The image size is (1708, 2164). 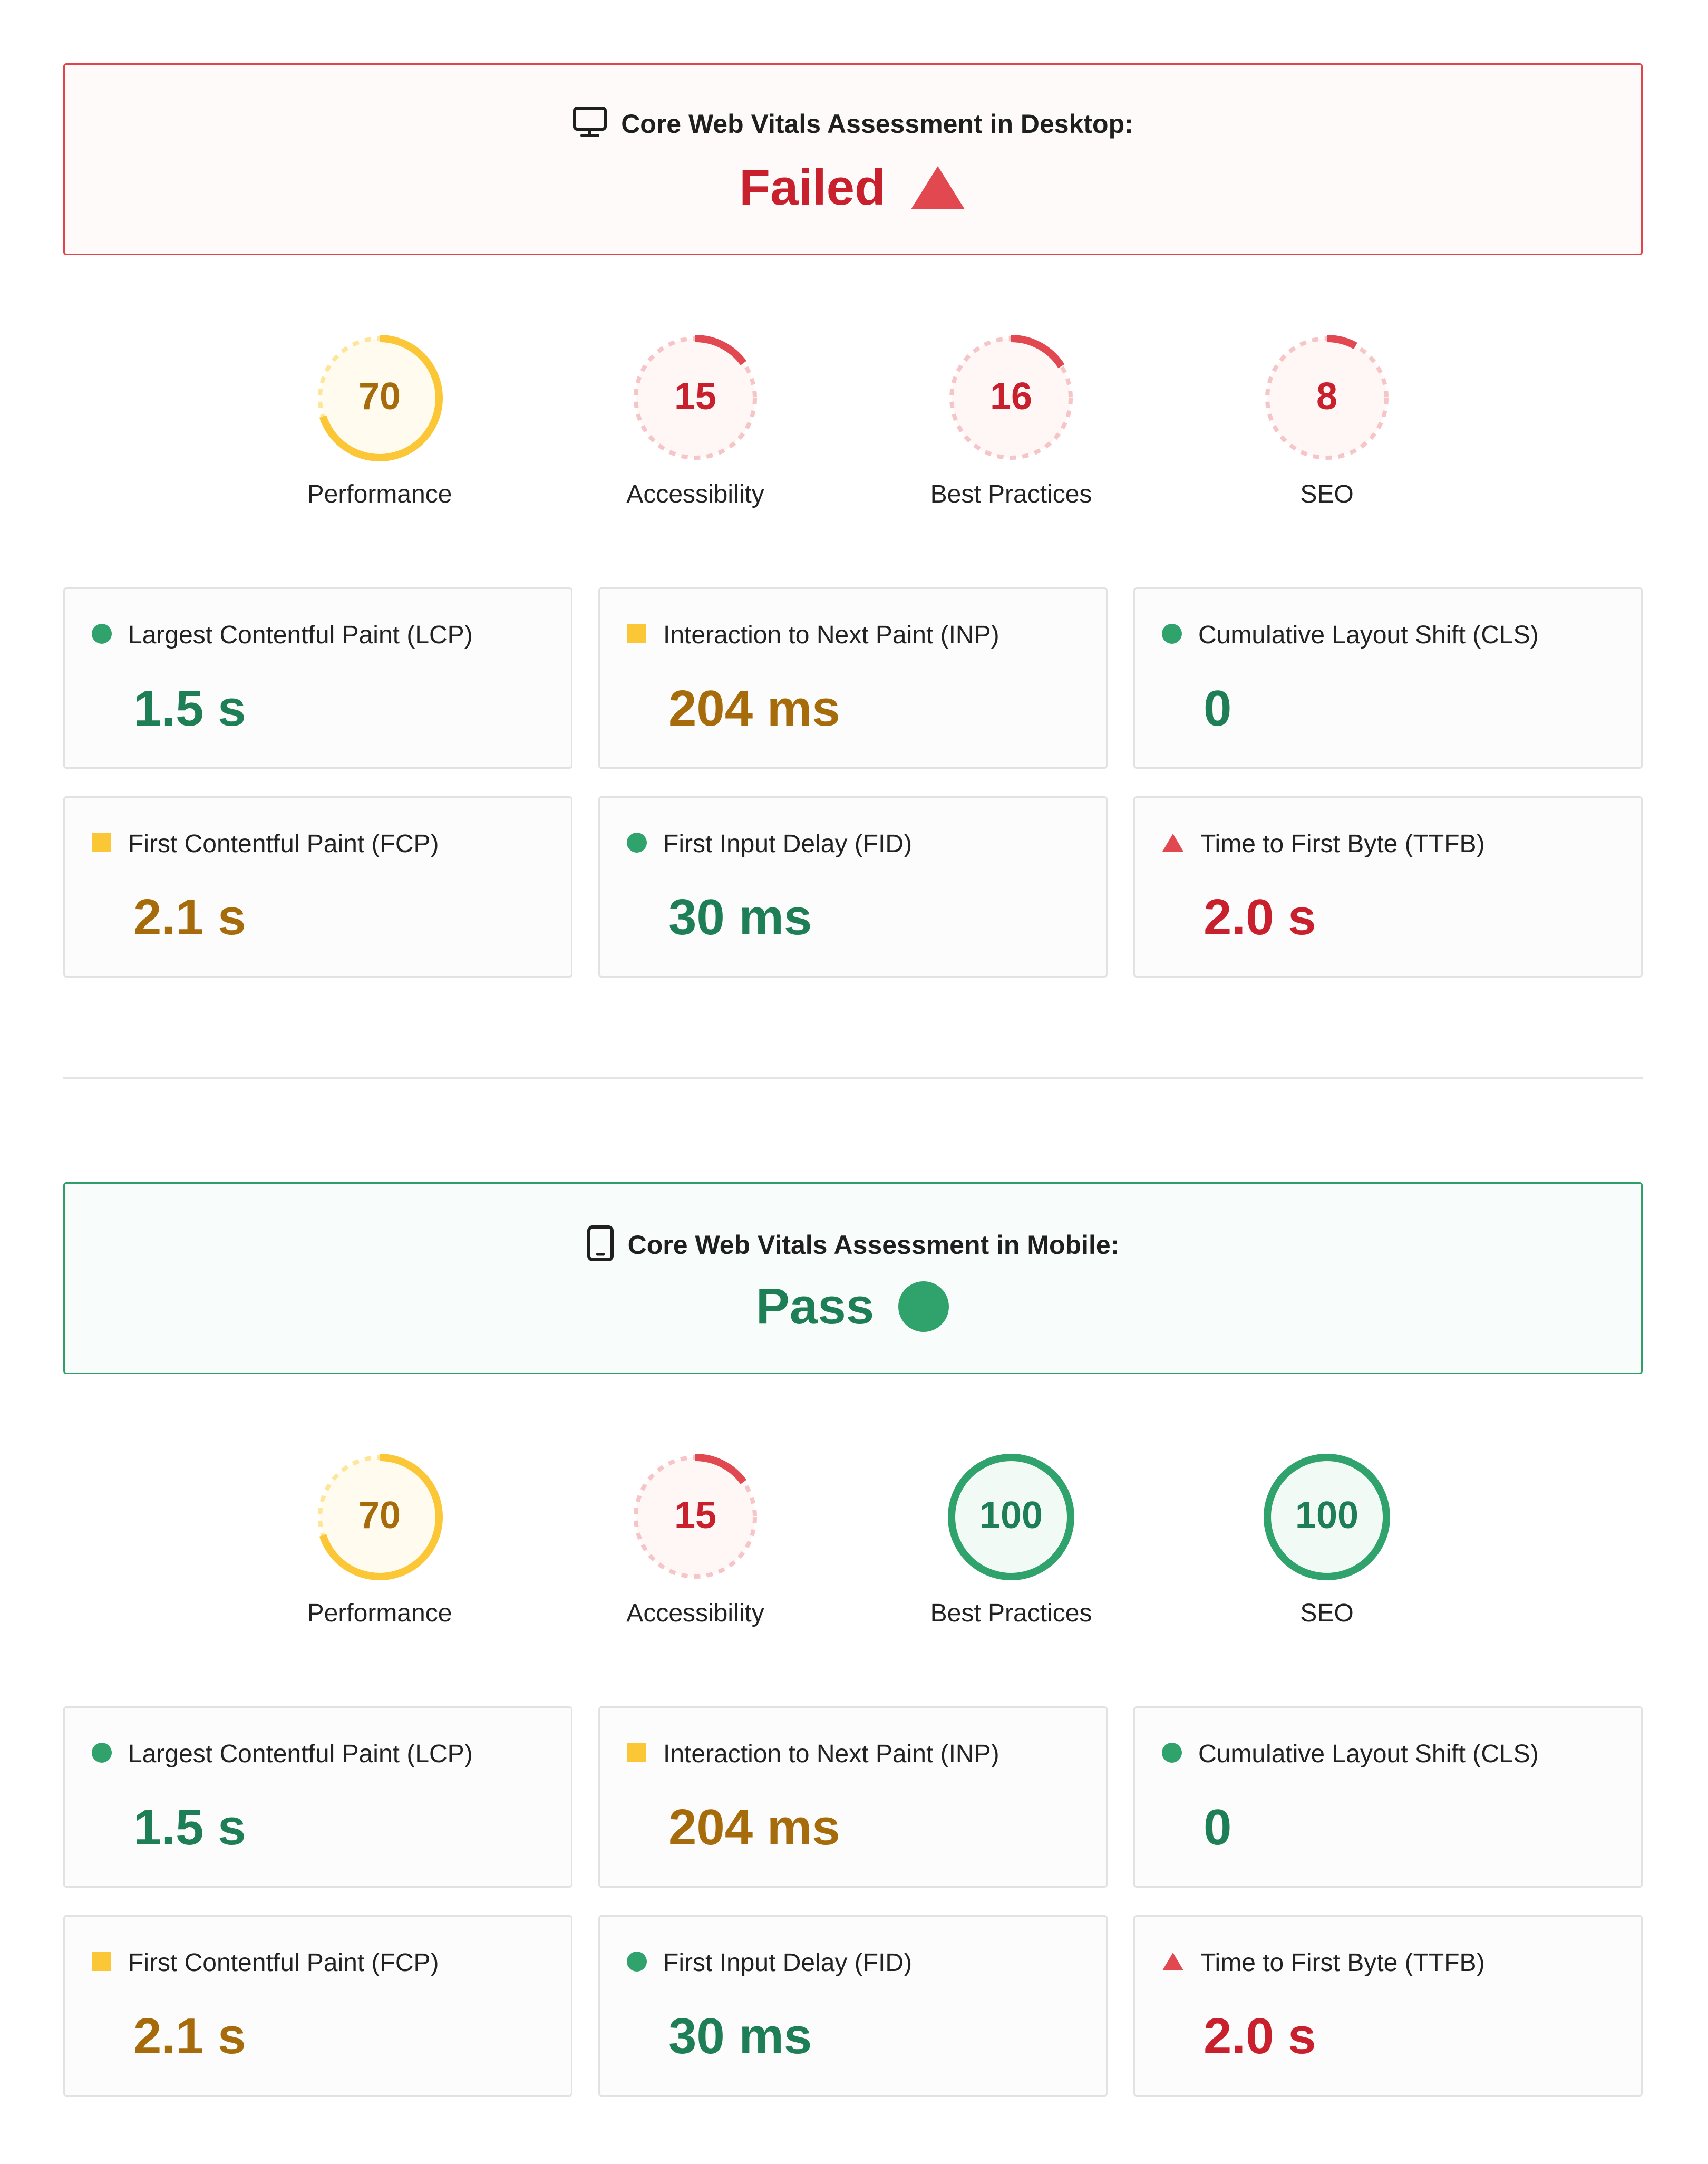 I want to click on score-gauge-best-practices: 16 Best Practices, so click(x=1011, y=421).